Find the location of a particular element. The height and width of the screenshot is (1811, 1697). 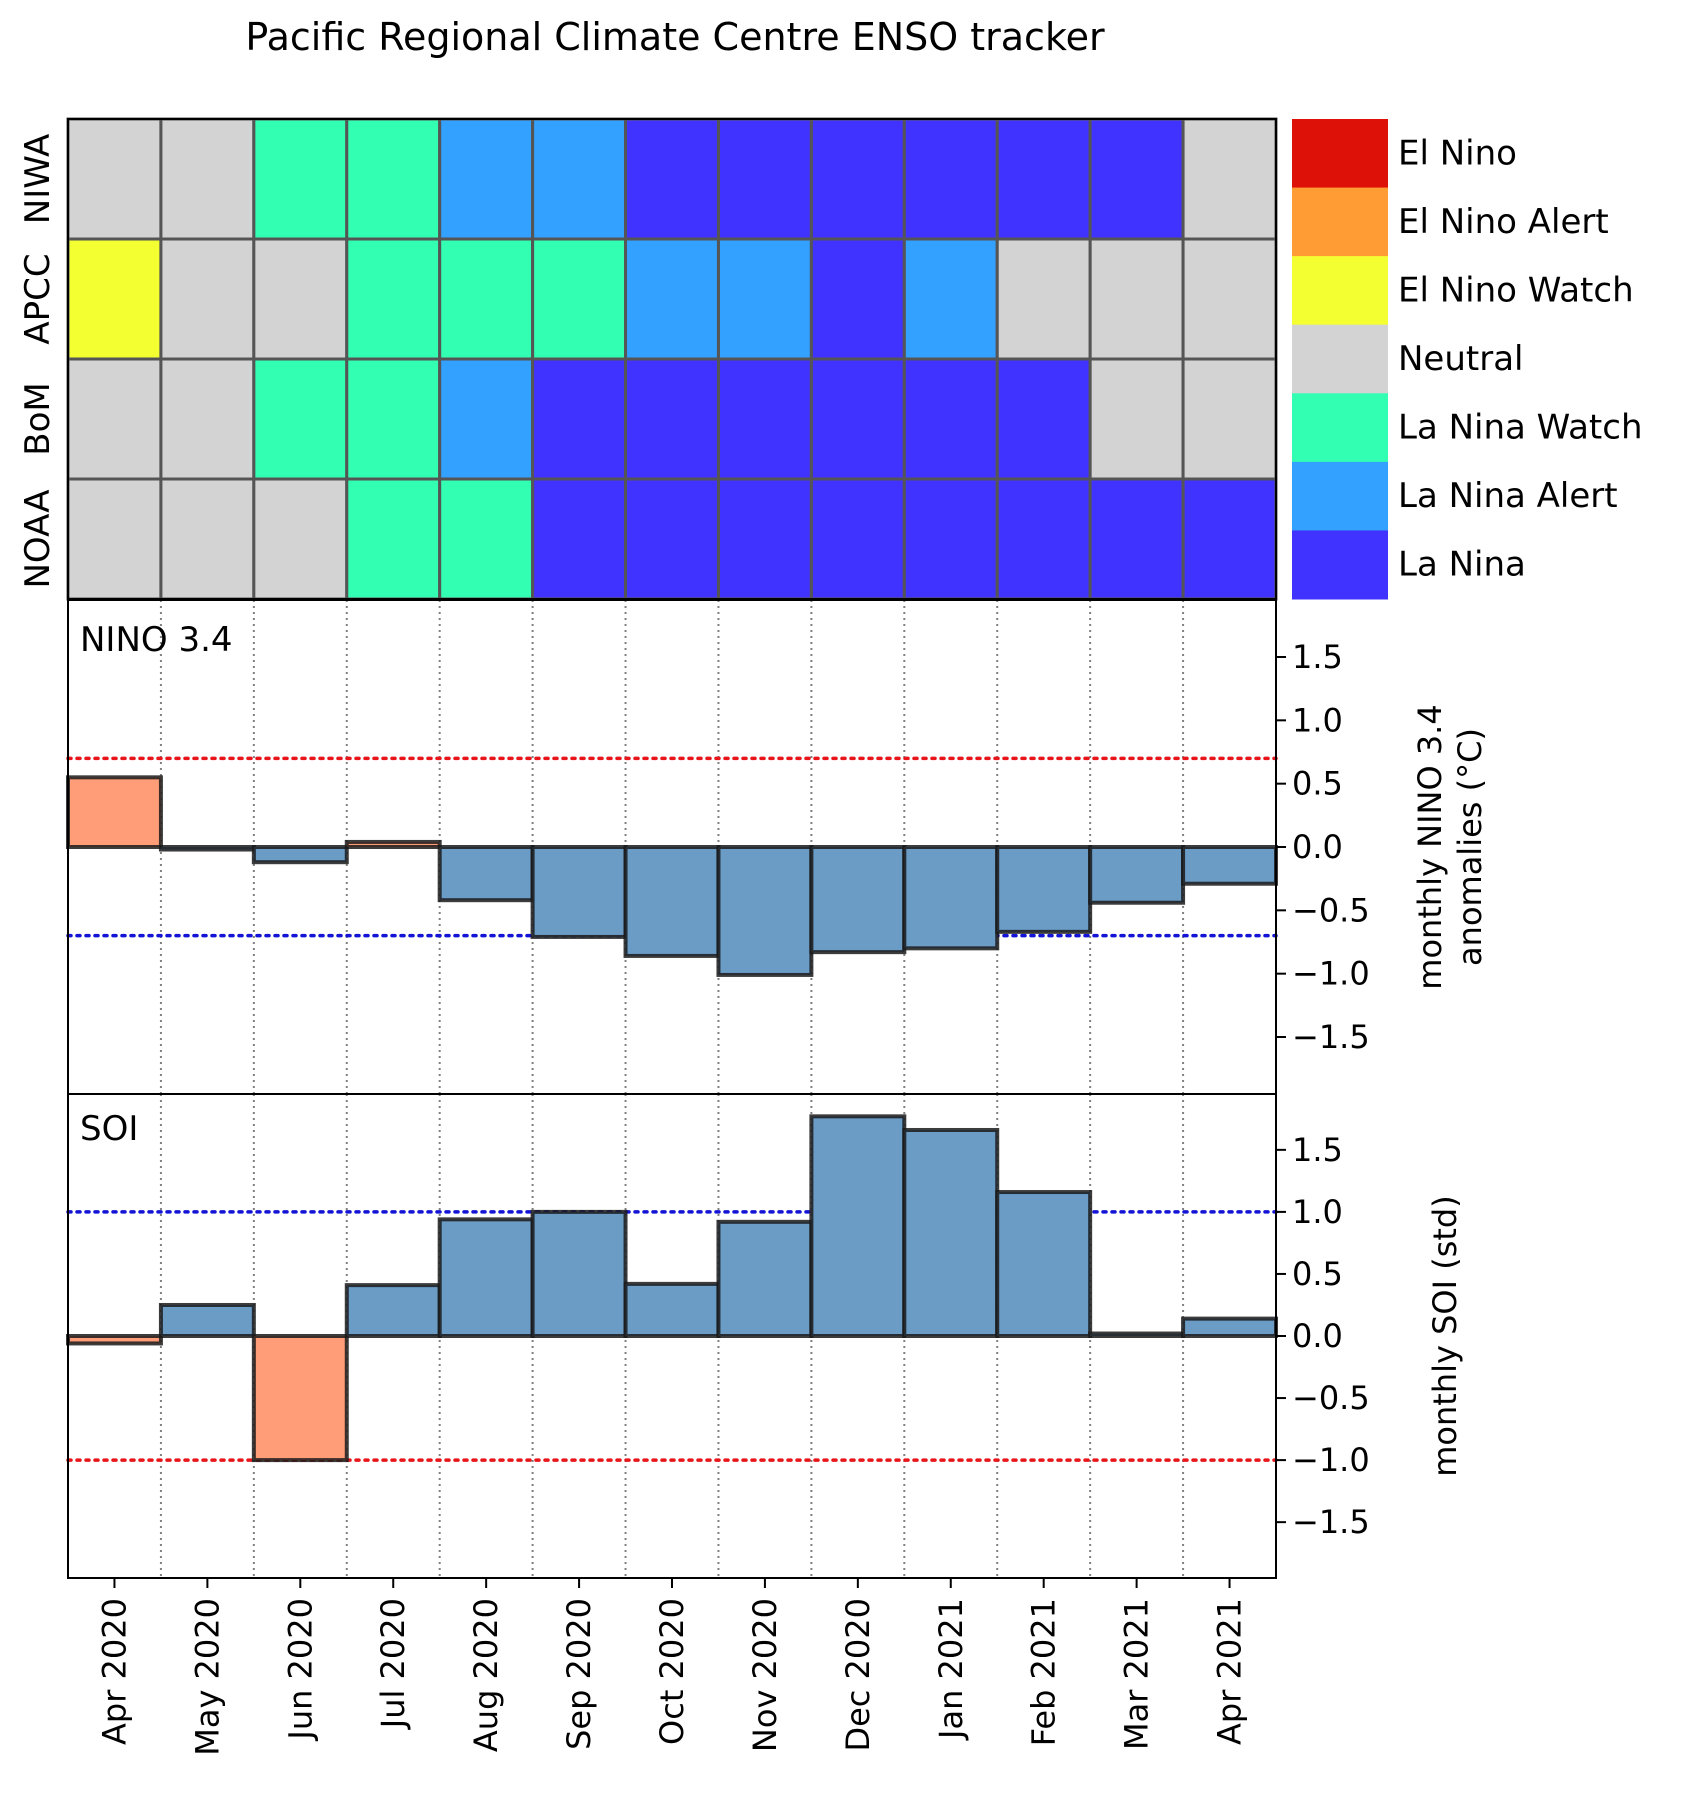

legend-label-la-nina-watch: La Nina Watch is located at coordinates (1520, 428).